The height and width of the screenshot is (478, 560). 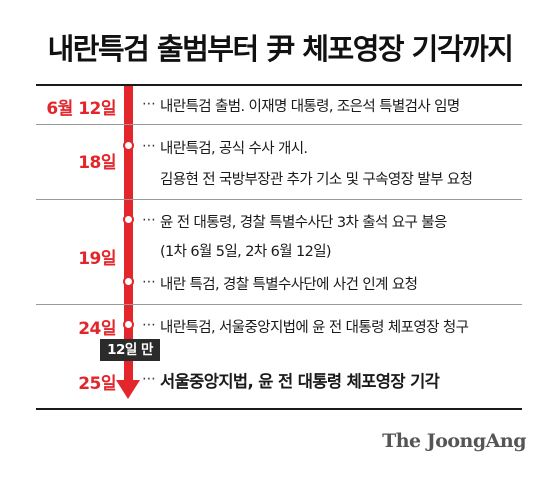 What do you see at coordinates (279, 409) in the screenshot?
I see `bottom-rule` at bounding box center [279, 409].